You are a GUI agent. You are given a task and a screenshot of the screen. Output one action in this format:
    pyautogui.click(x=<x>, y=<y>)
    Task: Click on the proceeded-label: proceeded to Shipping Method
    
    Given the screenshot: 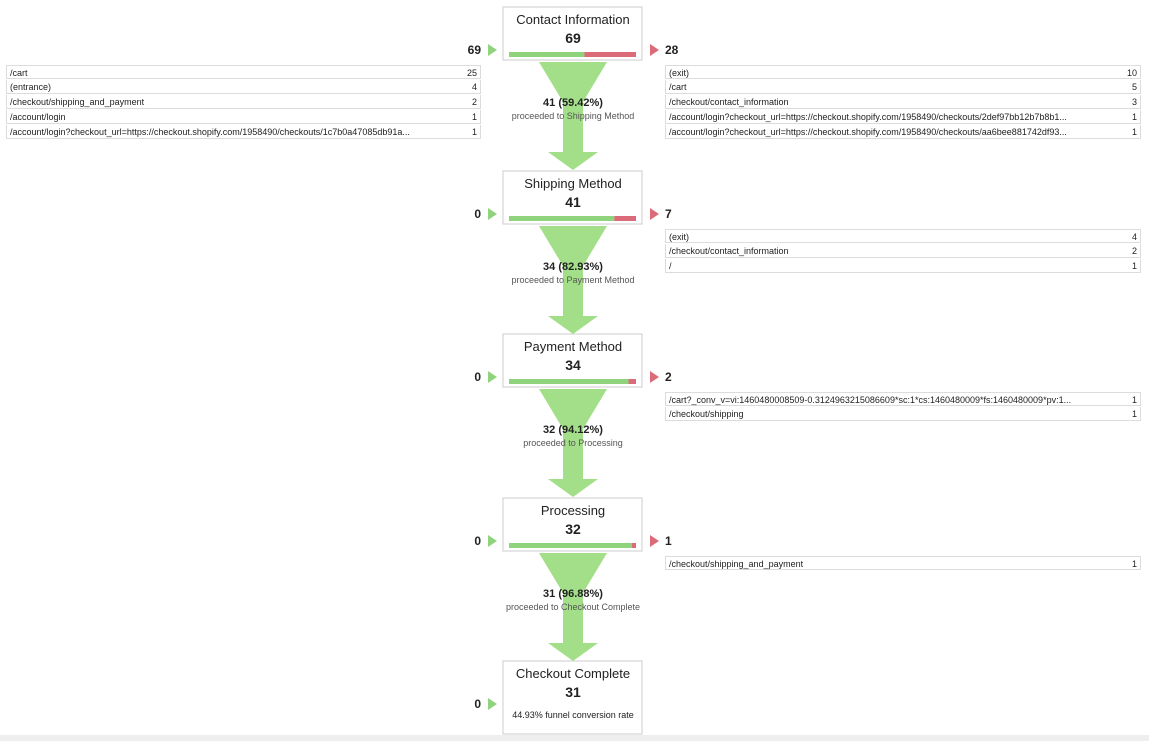 What is the action you would take?
    pyautogui.click(x=573, y=116)
    